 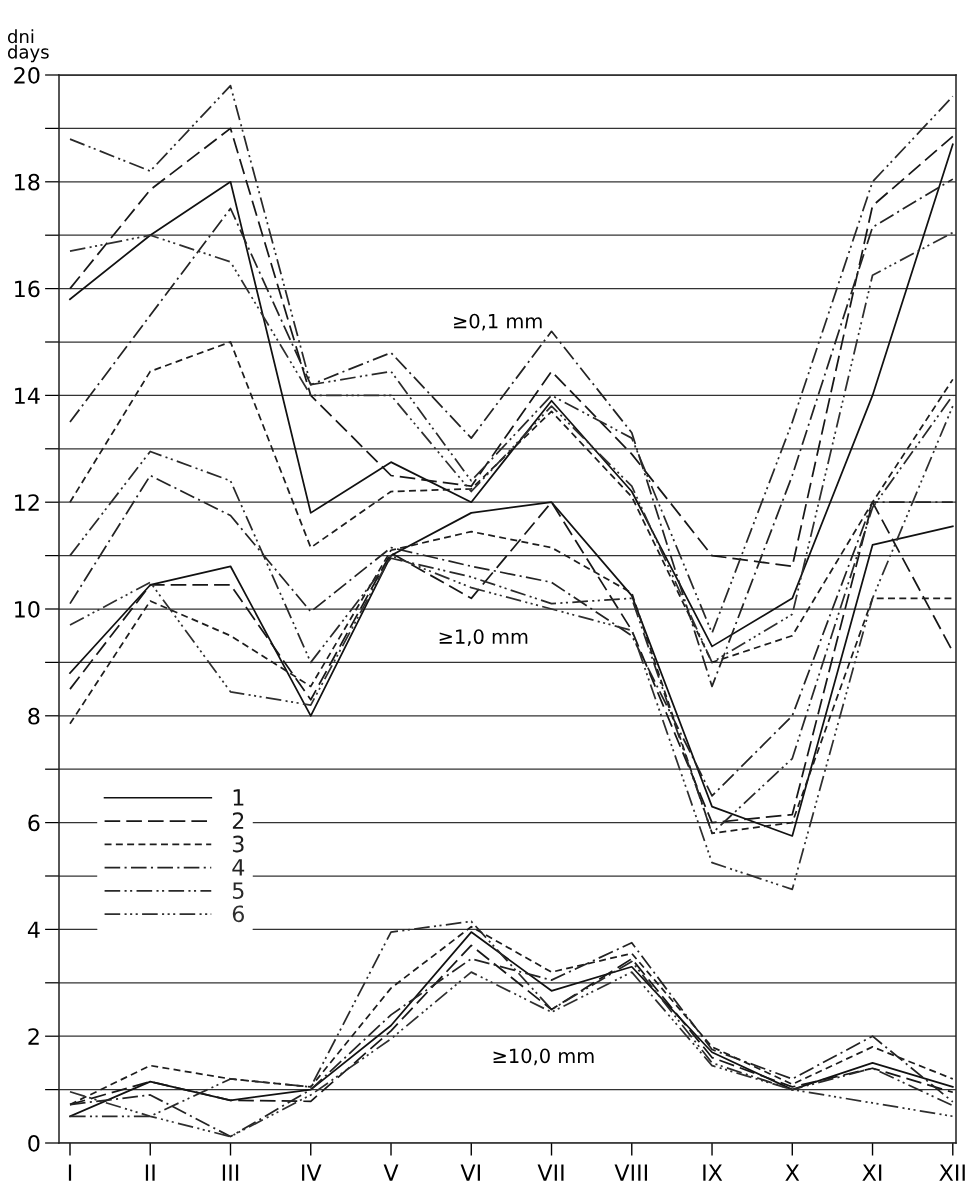 What do you see at coordinates (483, 637) in the screenshot?
I see `annotation: ≥1,0 mm` at bounding box center [483, 637].